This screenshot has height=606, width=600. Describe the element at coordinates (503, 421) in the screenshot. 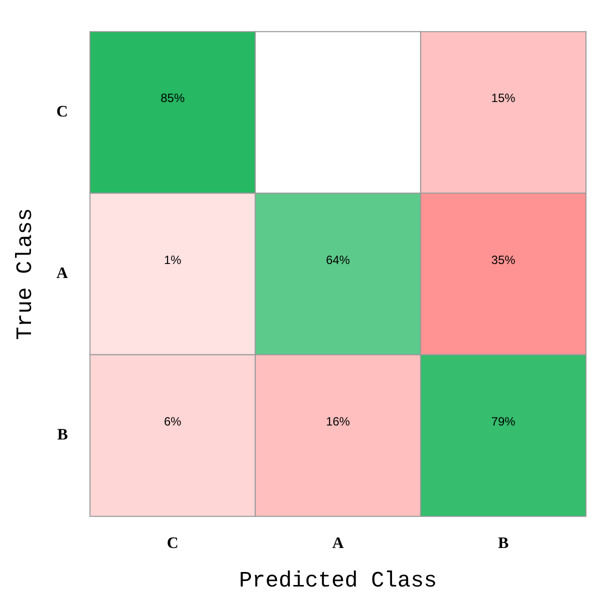

I see `data-label: 79%` at that location.